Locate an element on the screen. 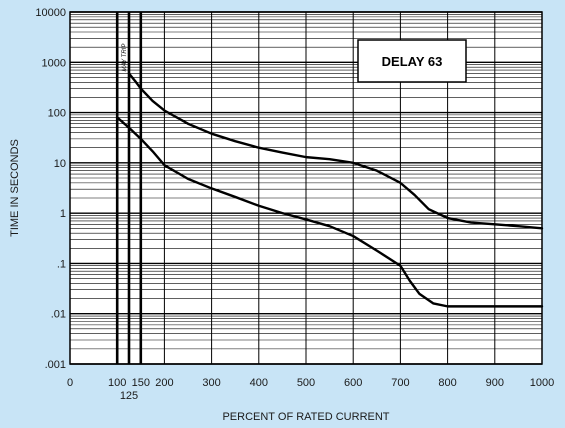 Image resolution: width=565 pixels, height=428 pixels. x-tick-label: 900 is located at coordinates (495, 383).